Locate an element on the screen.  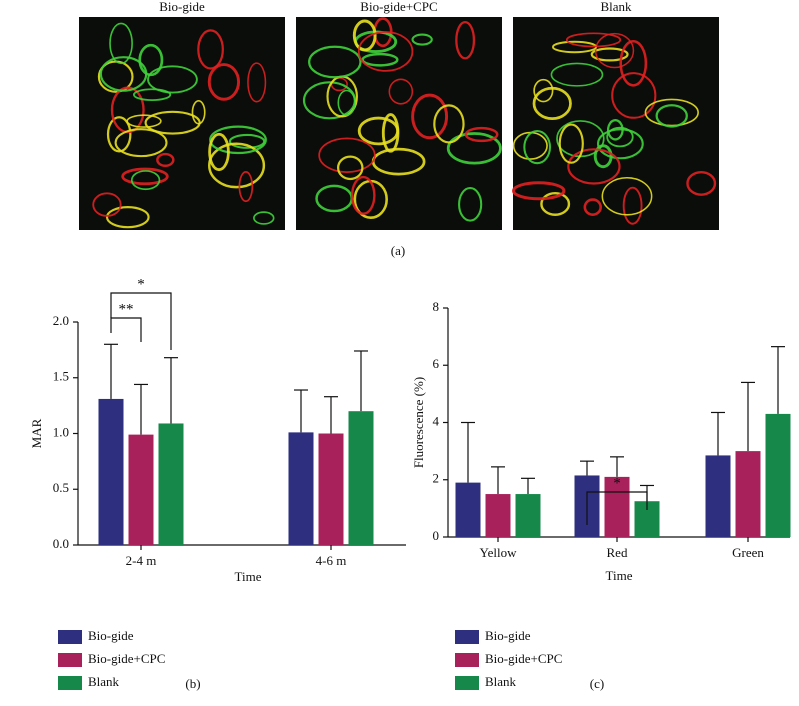
y-tick-label: 0 is located at coordinates (436, 535).